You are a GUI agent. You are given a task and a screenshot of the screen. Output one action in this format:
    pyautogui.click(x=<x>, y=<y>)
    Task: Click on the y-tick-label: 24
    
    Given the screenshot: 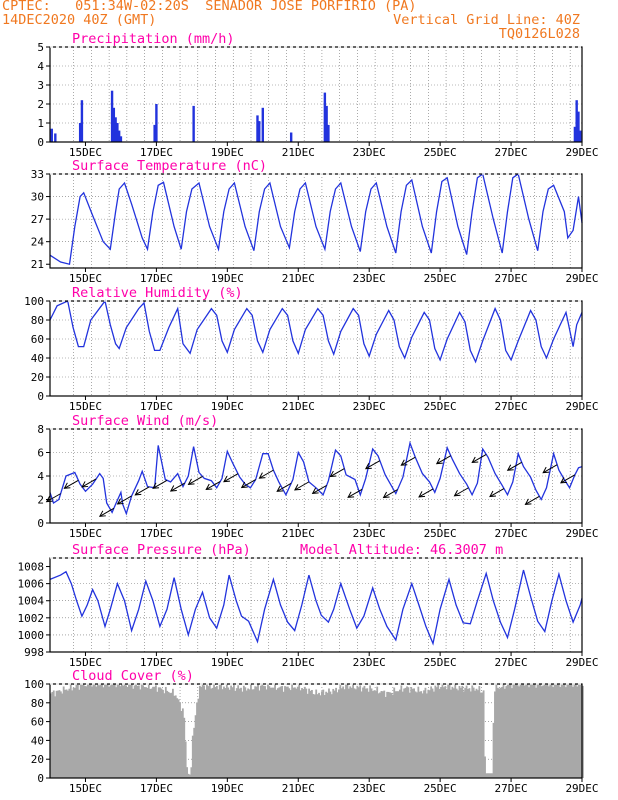 What is the action you would take?
    pyautogui.click(x=38, y=242)
    